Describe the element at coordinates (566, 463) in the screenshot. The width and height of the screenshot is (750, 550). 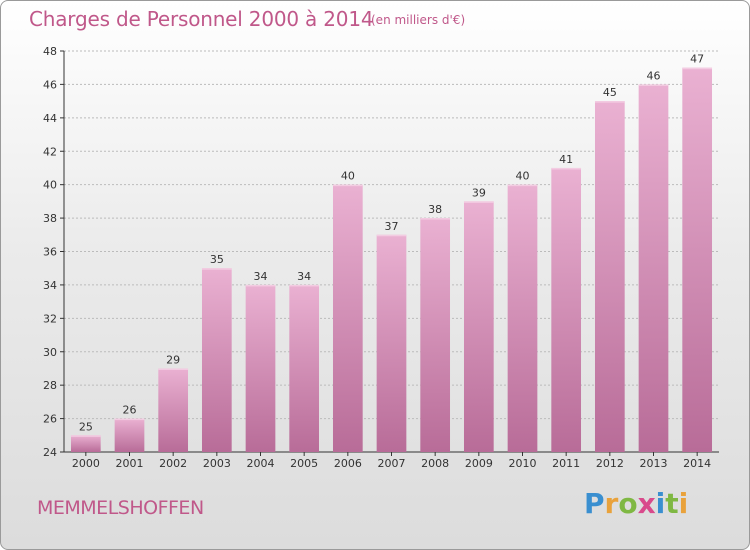
I see `x-tick-label: 2011` at that location.